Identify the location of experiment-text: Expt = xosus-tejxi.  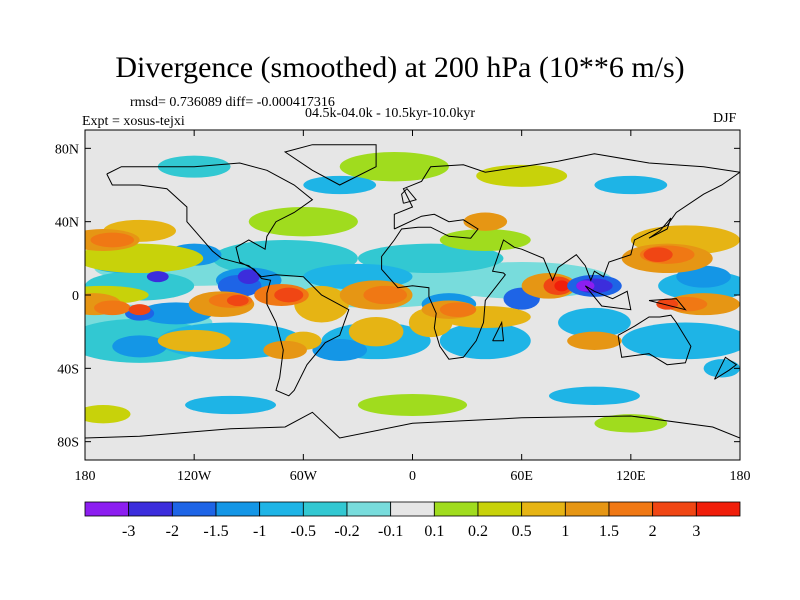
(133, 121).